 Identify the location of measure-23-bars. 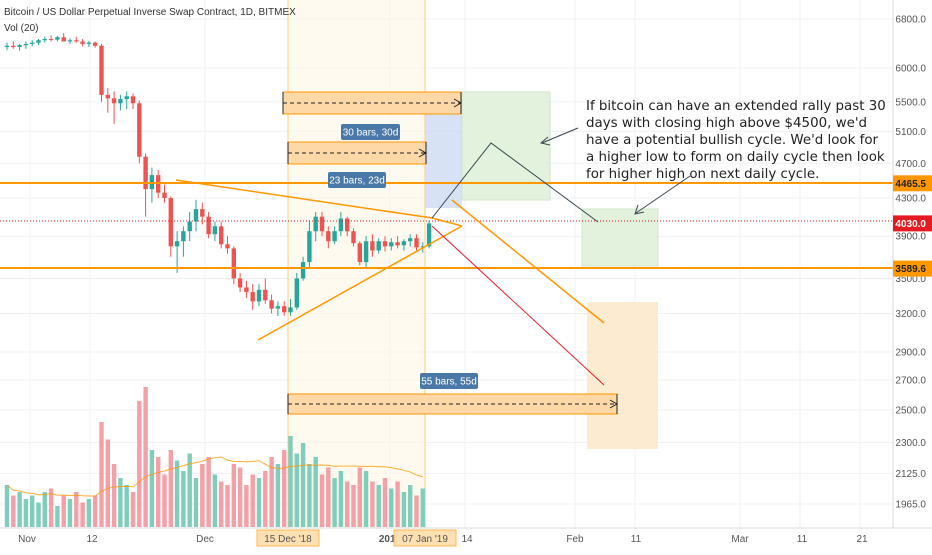
(357, 153).